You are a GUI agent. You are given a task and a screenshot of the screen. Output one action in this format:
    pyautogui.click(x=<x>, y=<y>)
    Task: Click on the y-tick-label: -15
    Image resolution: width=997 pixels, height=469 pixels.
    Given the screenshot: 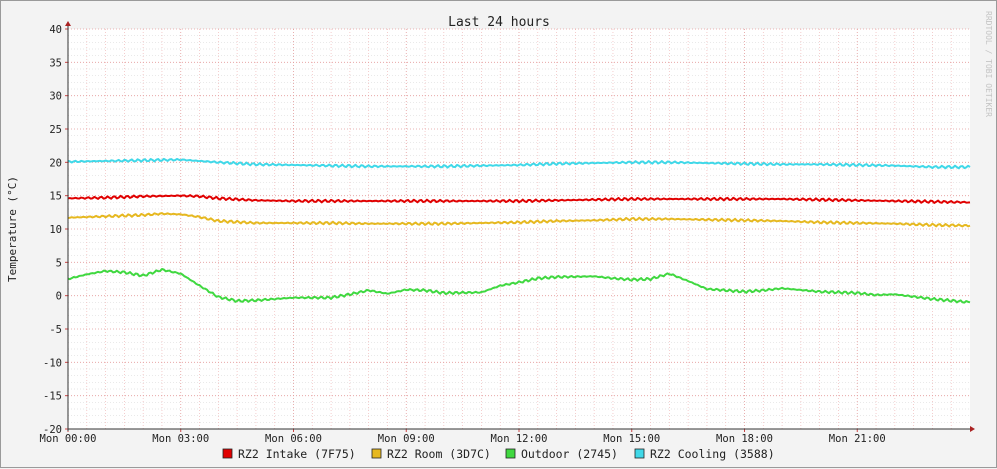 What is the action you would take?
    pyautogui.click(x=52, y=397)
    